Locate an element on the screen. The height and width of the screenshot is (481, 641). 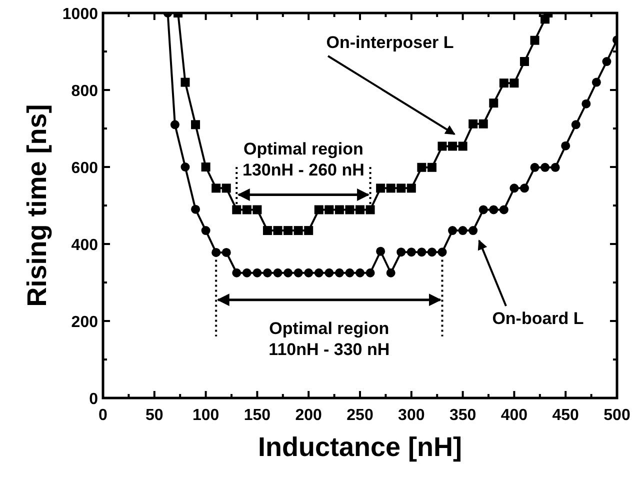
y-tick-label: 800 is located at coordinates (84, 91).